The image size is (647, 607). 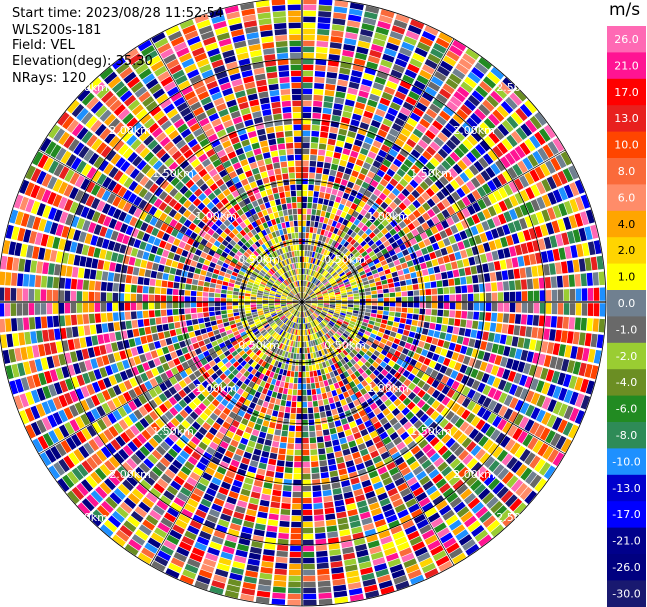 What do you see at coordinates (626, 541) in the screenshot?
I see `colorbar-tick-label: -21.0` at bounding box center [626, 541].